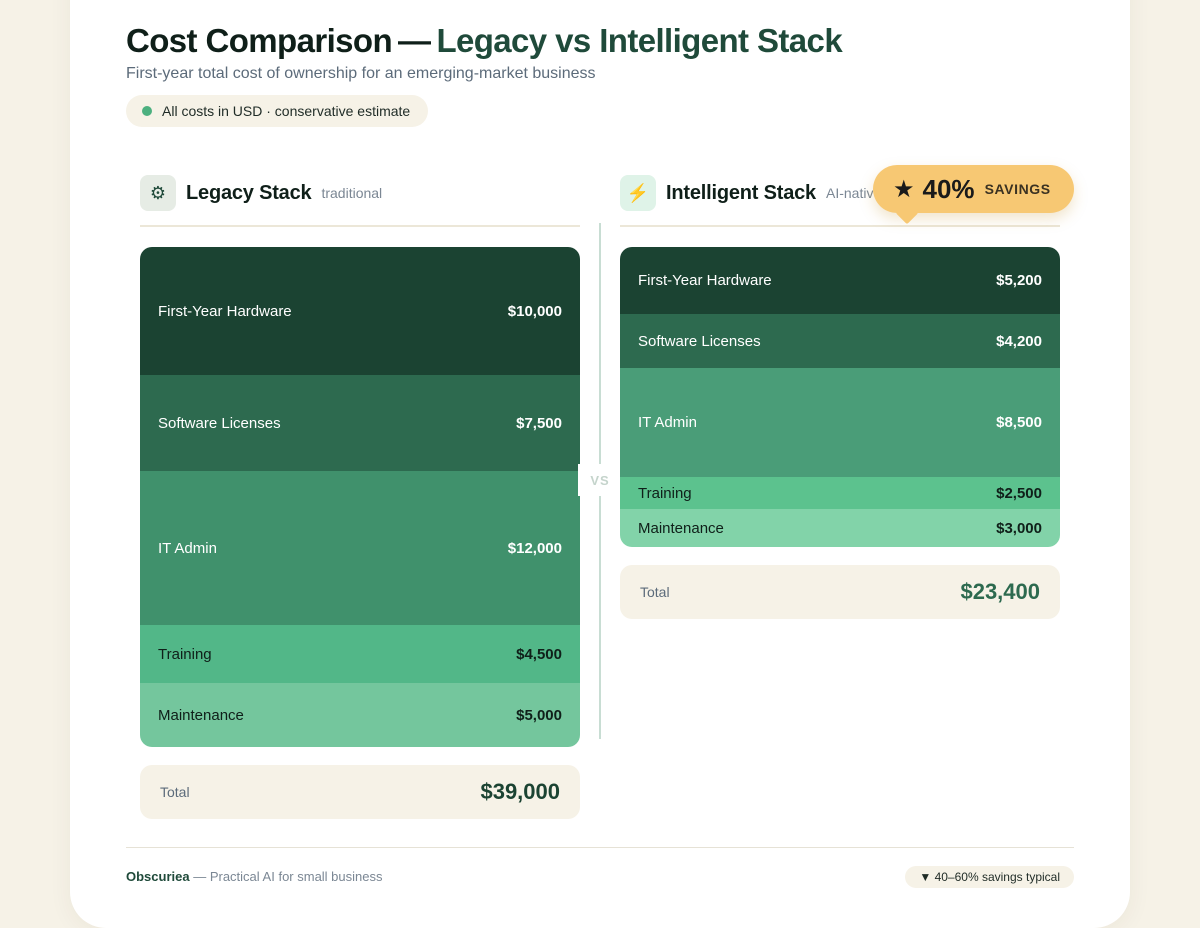  What do you see at coordinates (1019, 422) in the screenshot?
I see `segment-value: $8,500` at bounding box center [1019, 422].